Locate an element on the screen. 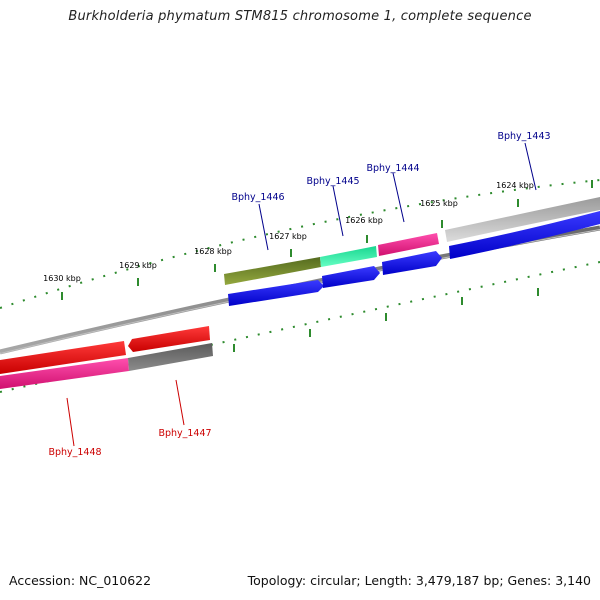  gene-label-bphy-1445: Bphy_1445 is located at coordinates (332, 181).